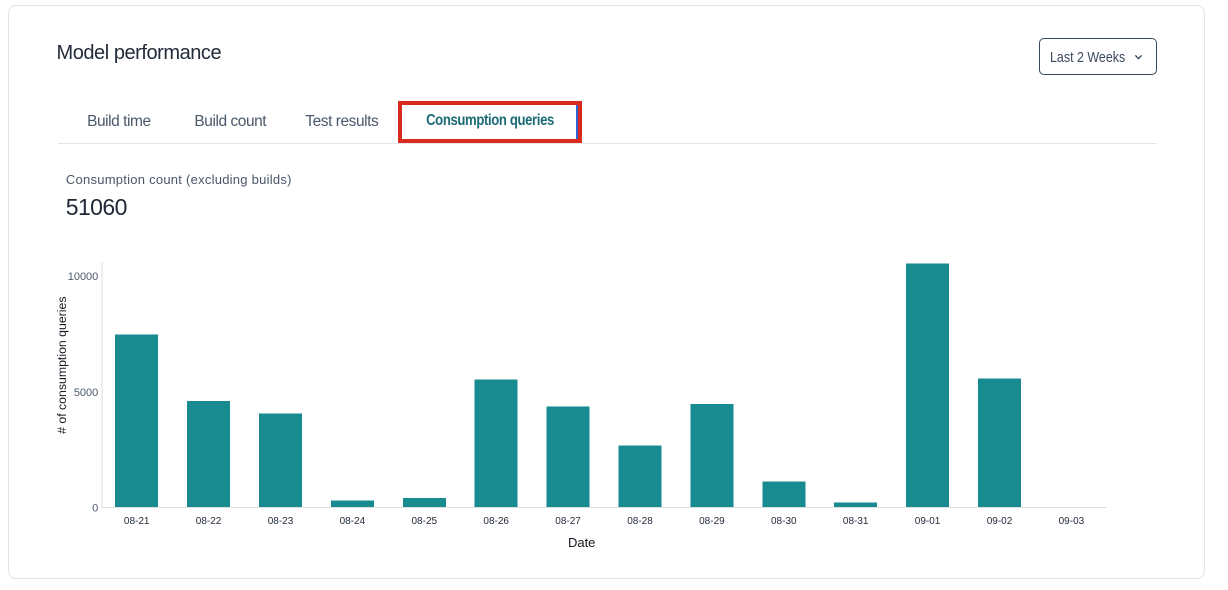 The width and height of the screenshot is (1228, 590). Describe the element at coordinates (95, 508) in the screenshot. I see `svg-text: 0` at that location.